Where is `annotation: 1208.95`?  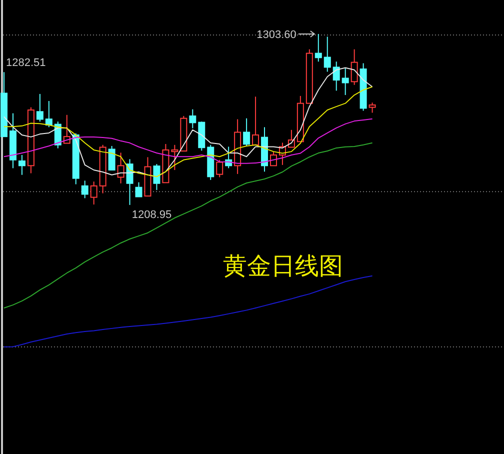 annotation: 1208.95 is located at coordinates (152, 214).